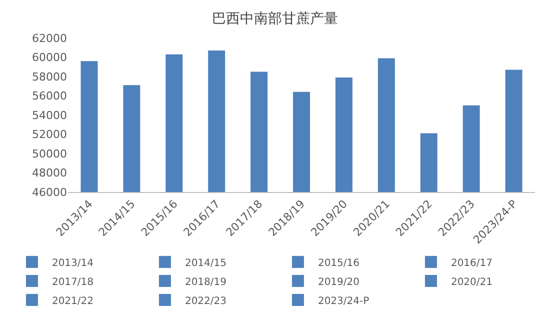 The width and height of the screenshot is (550, 326). Describe the element at coordinates (49, 96) in the screenshot. I see `y-tick-label: 56000` at that location.